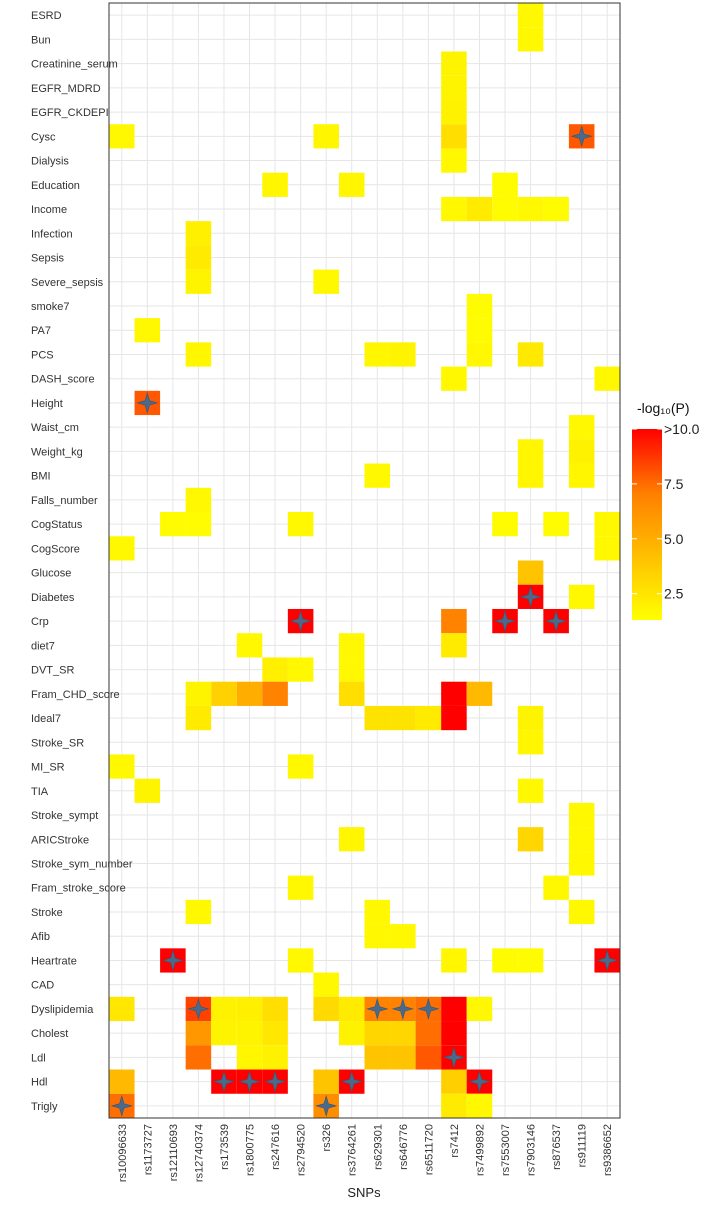 Image resolution: width=709 pixels, height=1213 pixels. What do you see at coordinates (326, 136) in the screenshot?
I see `heatmap-cell-rs326-cysc` at bounding box center [326, 136].